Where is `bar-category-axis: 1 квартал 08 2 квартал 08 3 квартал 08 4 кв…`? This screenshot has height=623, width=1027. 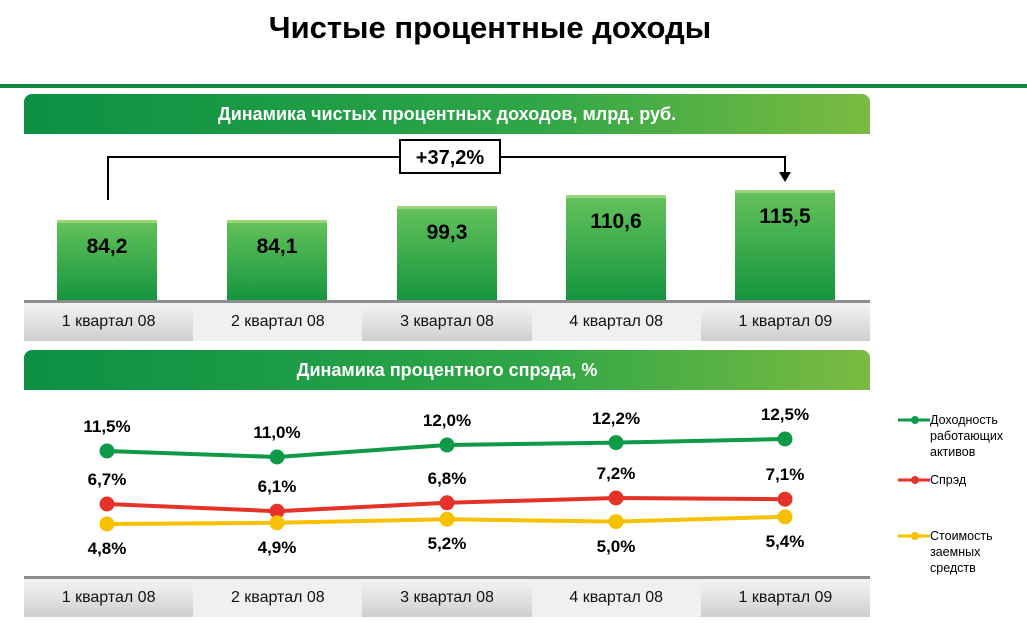 bar-category-axis: 1 квартал 08 2 квартал 08 3 квартал 08 4 кв… is located at coordinates (447, 320).